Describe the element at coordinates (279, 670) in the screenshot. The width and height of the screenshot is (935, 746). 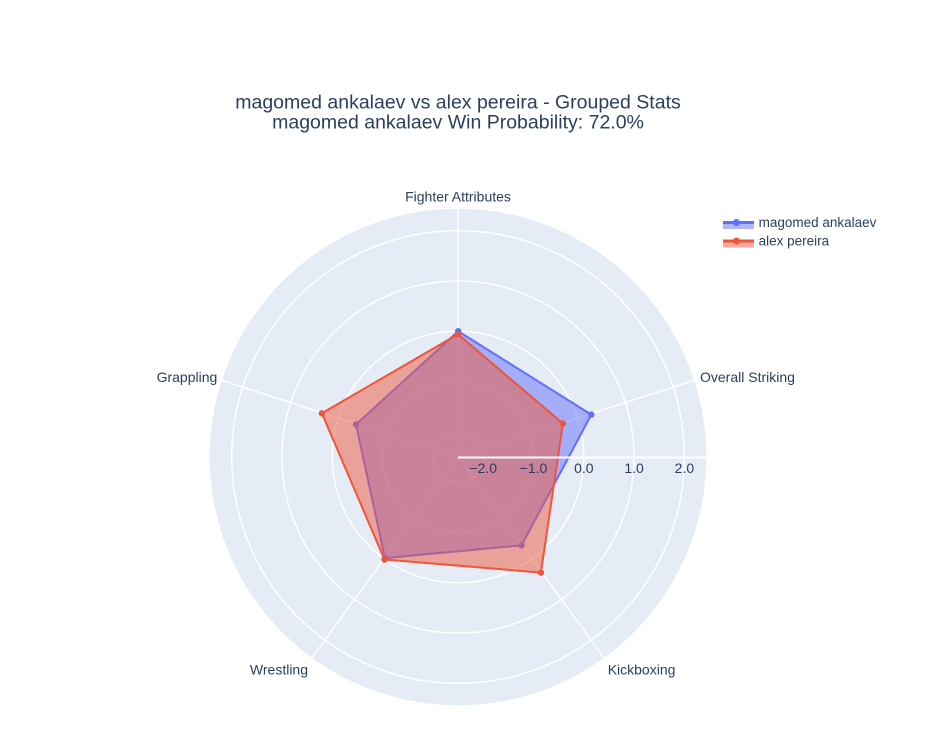
I see `svg-text: Wrestling` at that location.